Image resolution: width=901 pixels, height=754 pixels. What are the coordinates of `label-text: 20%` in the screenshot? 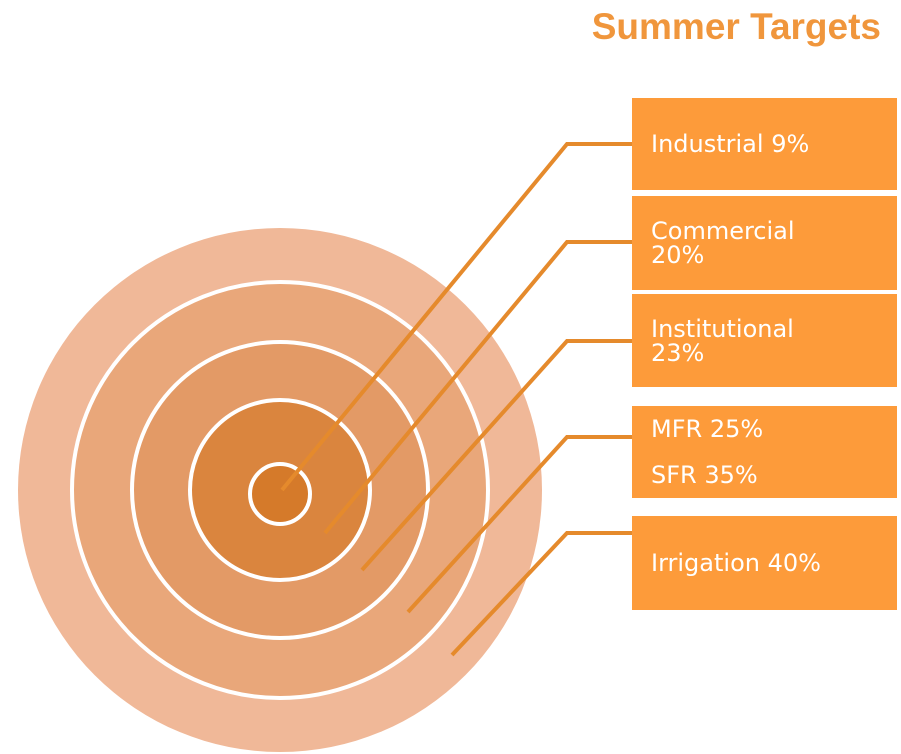 It's located at (678, 255).